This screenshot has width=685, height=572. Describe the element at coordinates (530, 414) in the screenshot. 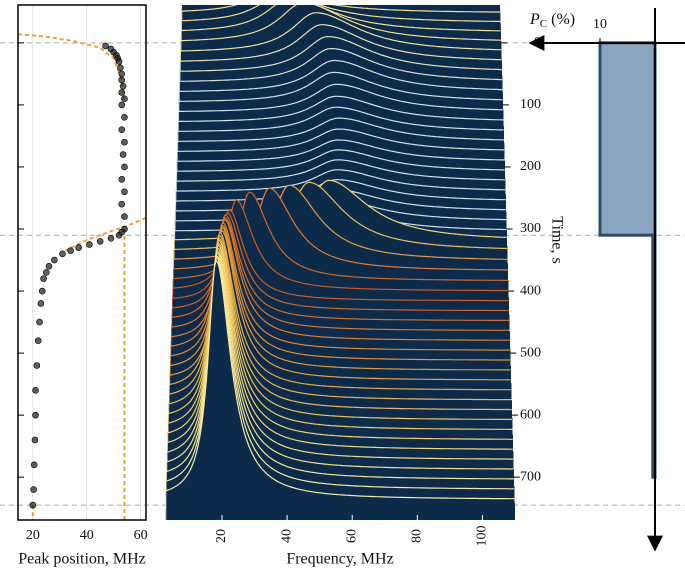

I see `y-tick-label: 600` at that location.